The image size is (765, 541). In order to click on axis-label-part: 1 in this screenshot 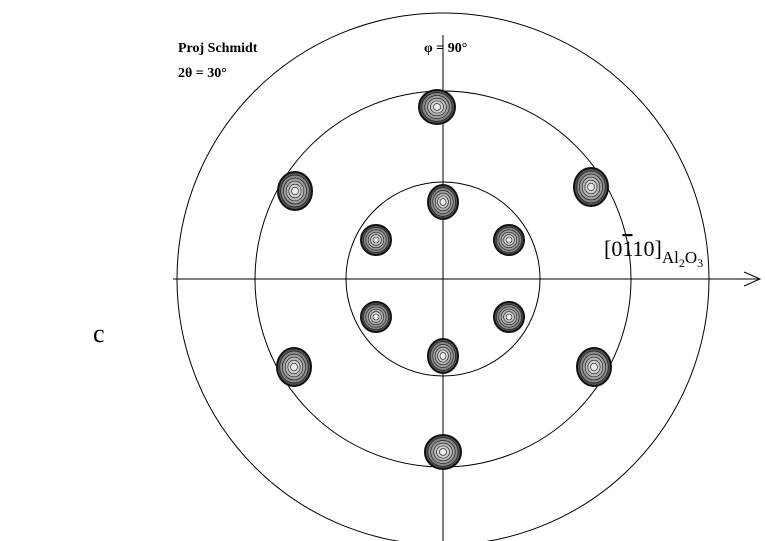, I will do `click(627, 248)`.